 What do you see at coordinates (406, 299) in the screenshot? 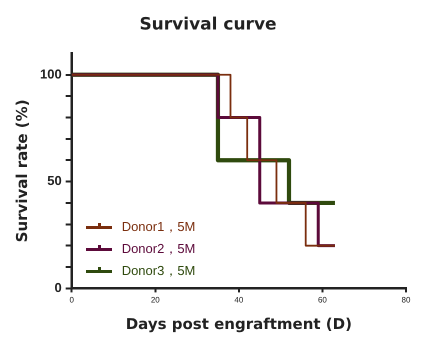
I see `x-tick-label: 80` at bounding box center [406, 299].